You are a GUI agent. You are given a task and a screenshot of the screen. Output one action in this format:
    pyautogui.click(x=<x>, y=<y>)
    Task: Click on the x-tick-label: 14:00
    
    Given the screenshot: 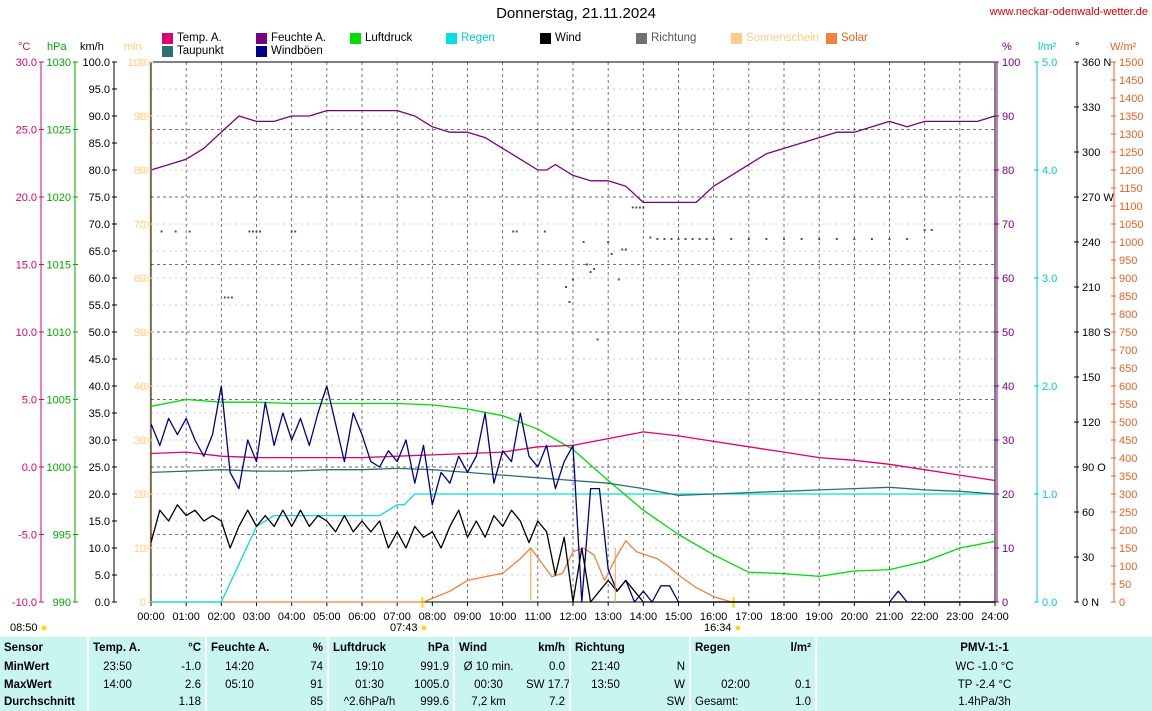 What is the action you would take?
    pyautogui.click(x=644, y=617)
    